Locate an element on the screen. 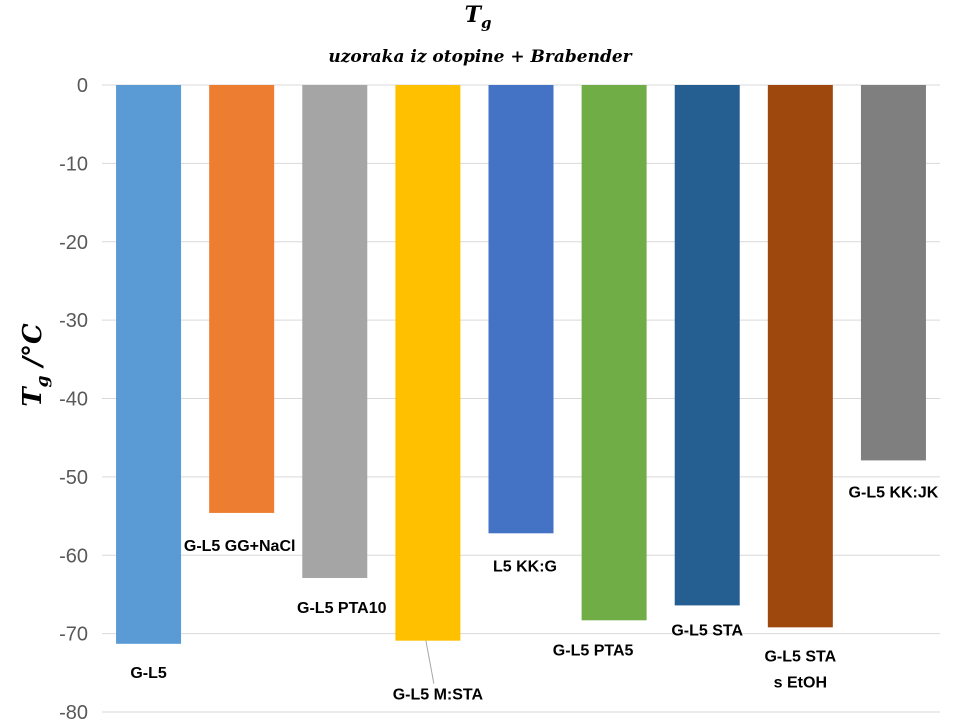 This screenshot has width=958, height=722. y-tick-label: -10 is located at coordinates (73, 164).